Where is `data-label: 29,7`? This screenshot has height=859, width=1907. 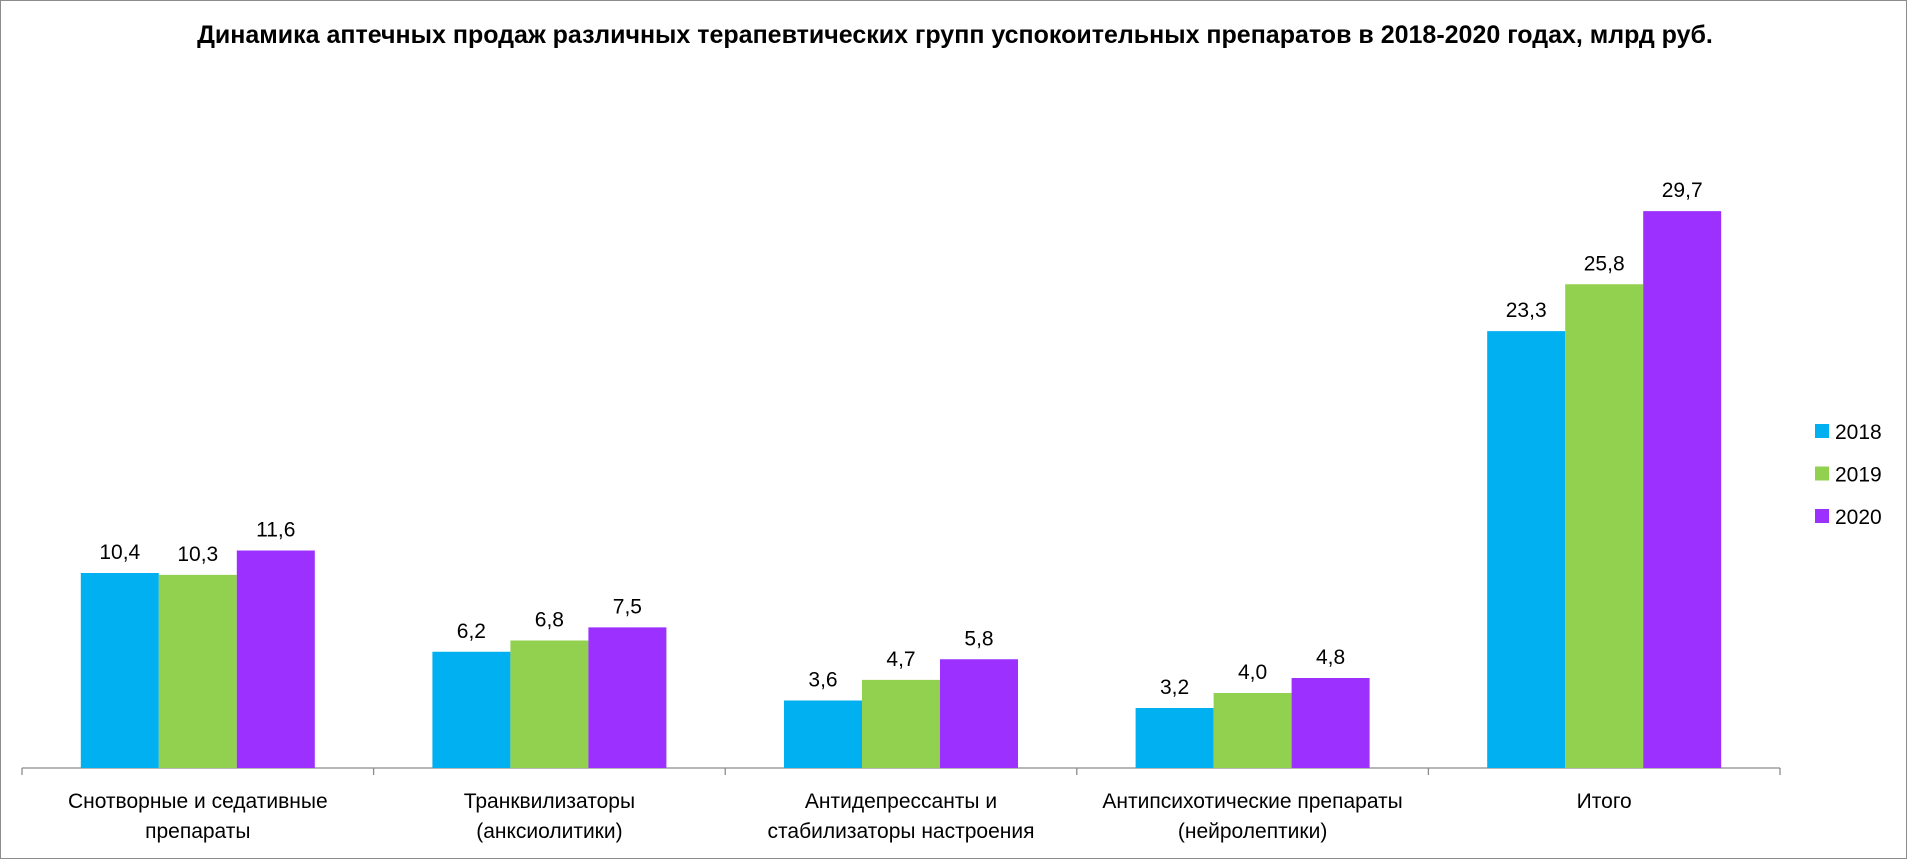
data-label: 29,7 is located at coordinates (1682, 190).